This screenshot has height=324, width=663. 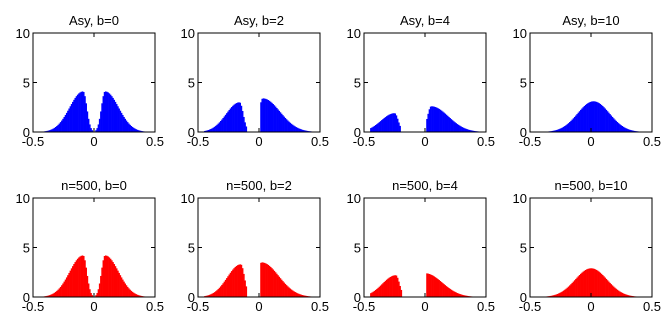 What do you see at coordinates (357, 132) in the screenshot?
I see `y-tick-label: 0` at bounding box center [357, 132].